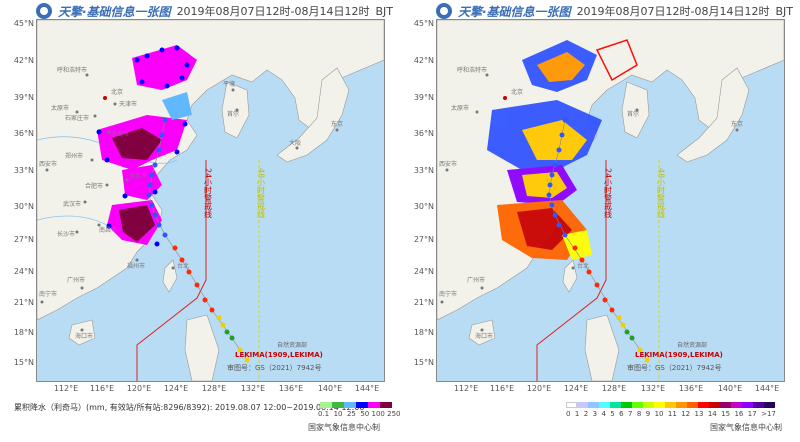 Image resolution: width=800 pixels, height=442 pixels. Describe the element at coordinates (639, 414) in the screenshot. I see `legend-tick: 8` at that location.